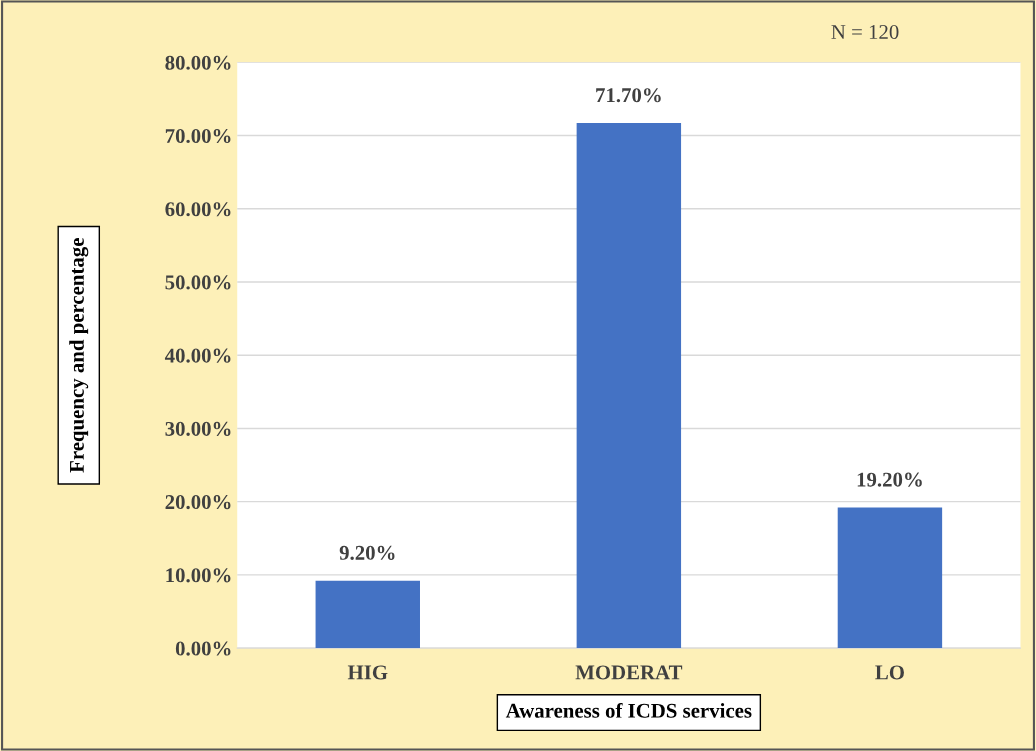 This screenshot has width=1036, height=751. I want to click on y-tick-label: 80.00%, so click(198, 62).